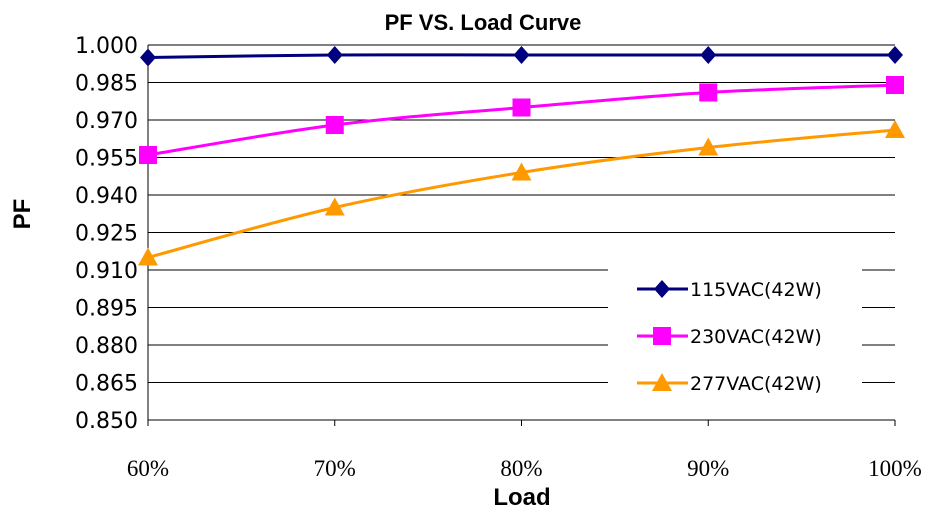  Describe the element at coordinates (524, 450) in the screenshot. I see `x-tick-labels: 60% 70% 80% 90% 100%` at that location.